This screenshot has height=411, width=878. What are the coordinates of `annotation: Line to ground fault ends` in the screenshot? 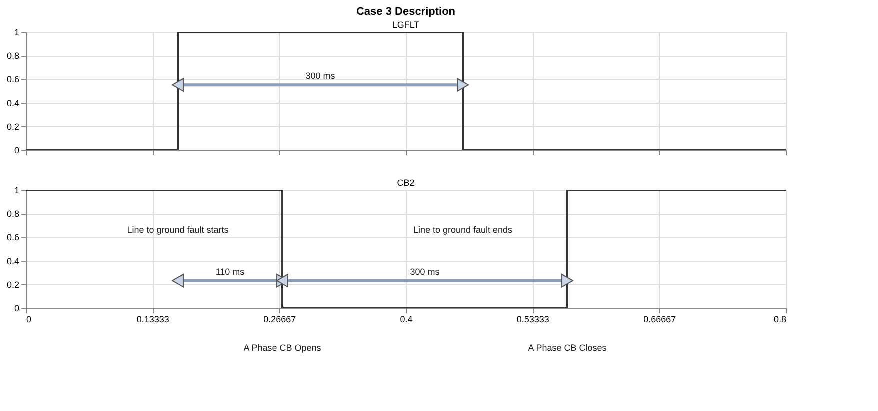 It's located at (463, 230).